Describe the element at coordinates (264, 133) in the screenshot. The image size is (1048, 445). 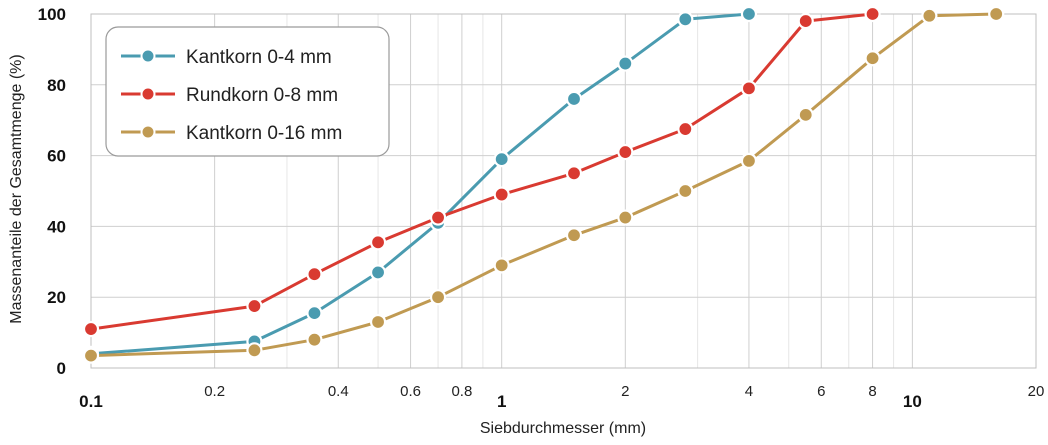
I see `legend-label: Kantkorn 0-16 mm` at that location.